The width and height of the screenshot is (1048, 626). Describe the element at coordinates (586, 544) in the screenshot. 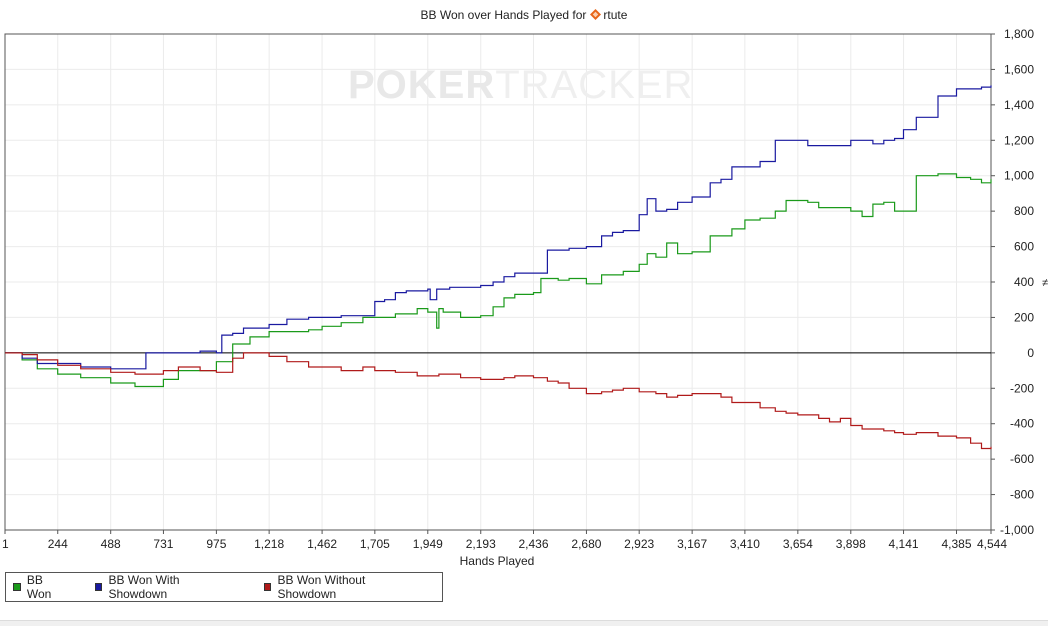

I see `x-tick-label: 2,680` at that location.